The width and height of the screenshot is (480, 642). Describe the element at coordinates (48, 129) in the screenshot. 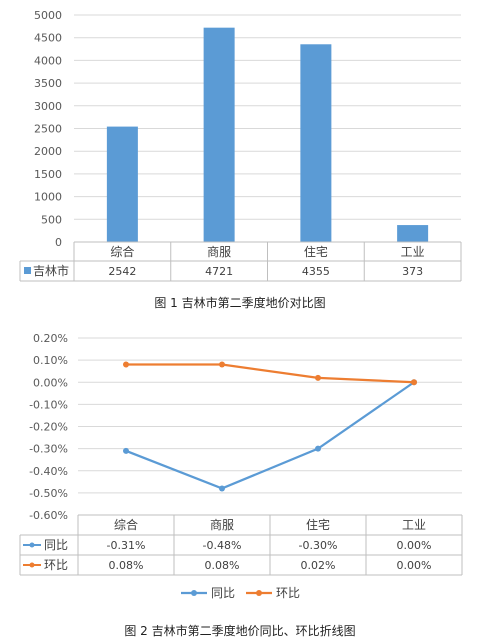

I see `y-tick-label: 2500` at that location.